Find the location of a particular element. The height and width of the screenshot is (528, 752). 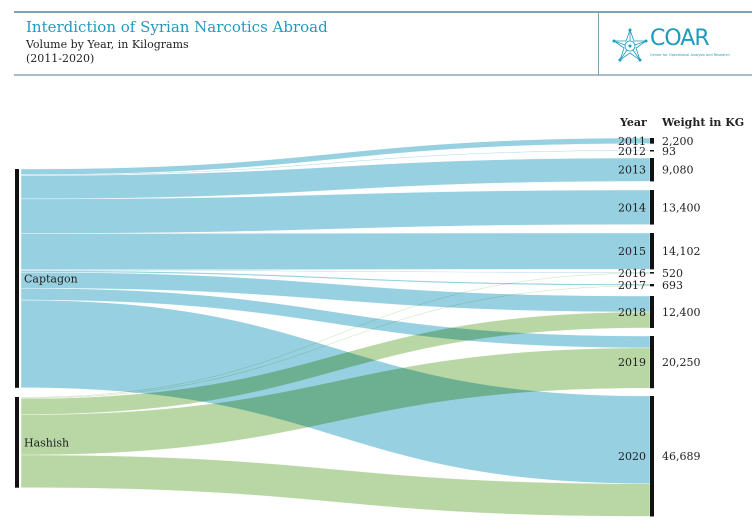

link-captagon-2015 is located at coordinates (335, 251).